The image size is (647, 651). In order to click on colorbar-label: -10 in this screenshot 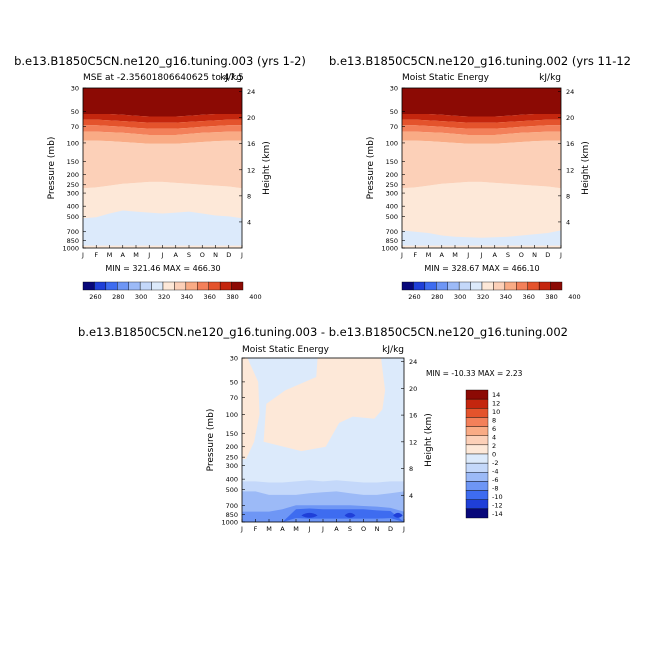, I will do `click(497, 497)`.